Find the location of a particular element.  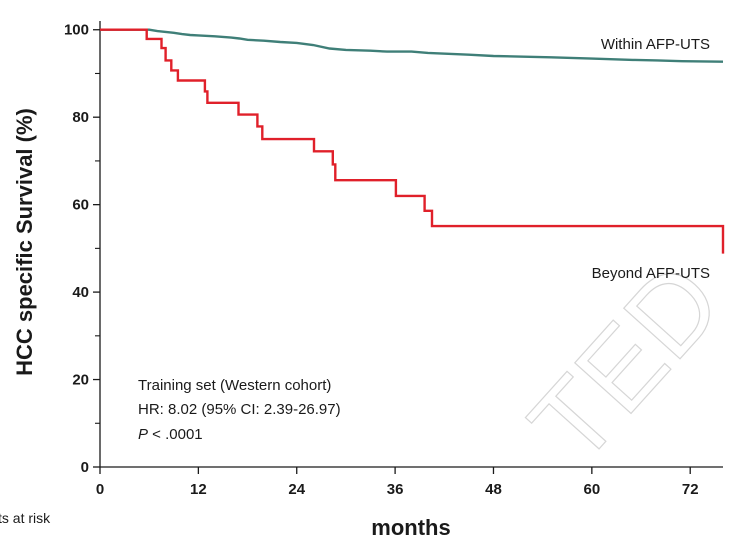

p-italic: P is located at coordinates (143, 434).